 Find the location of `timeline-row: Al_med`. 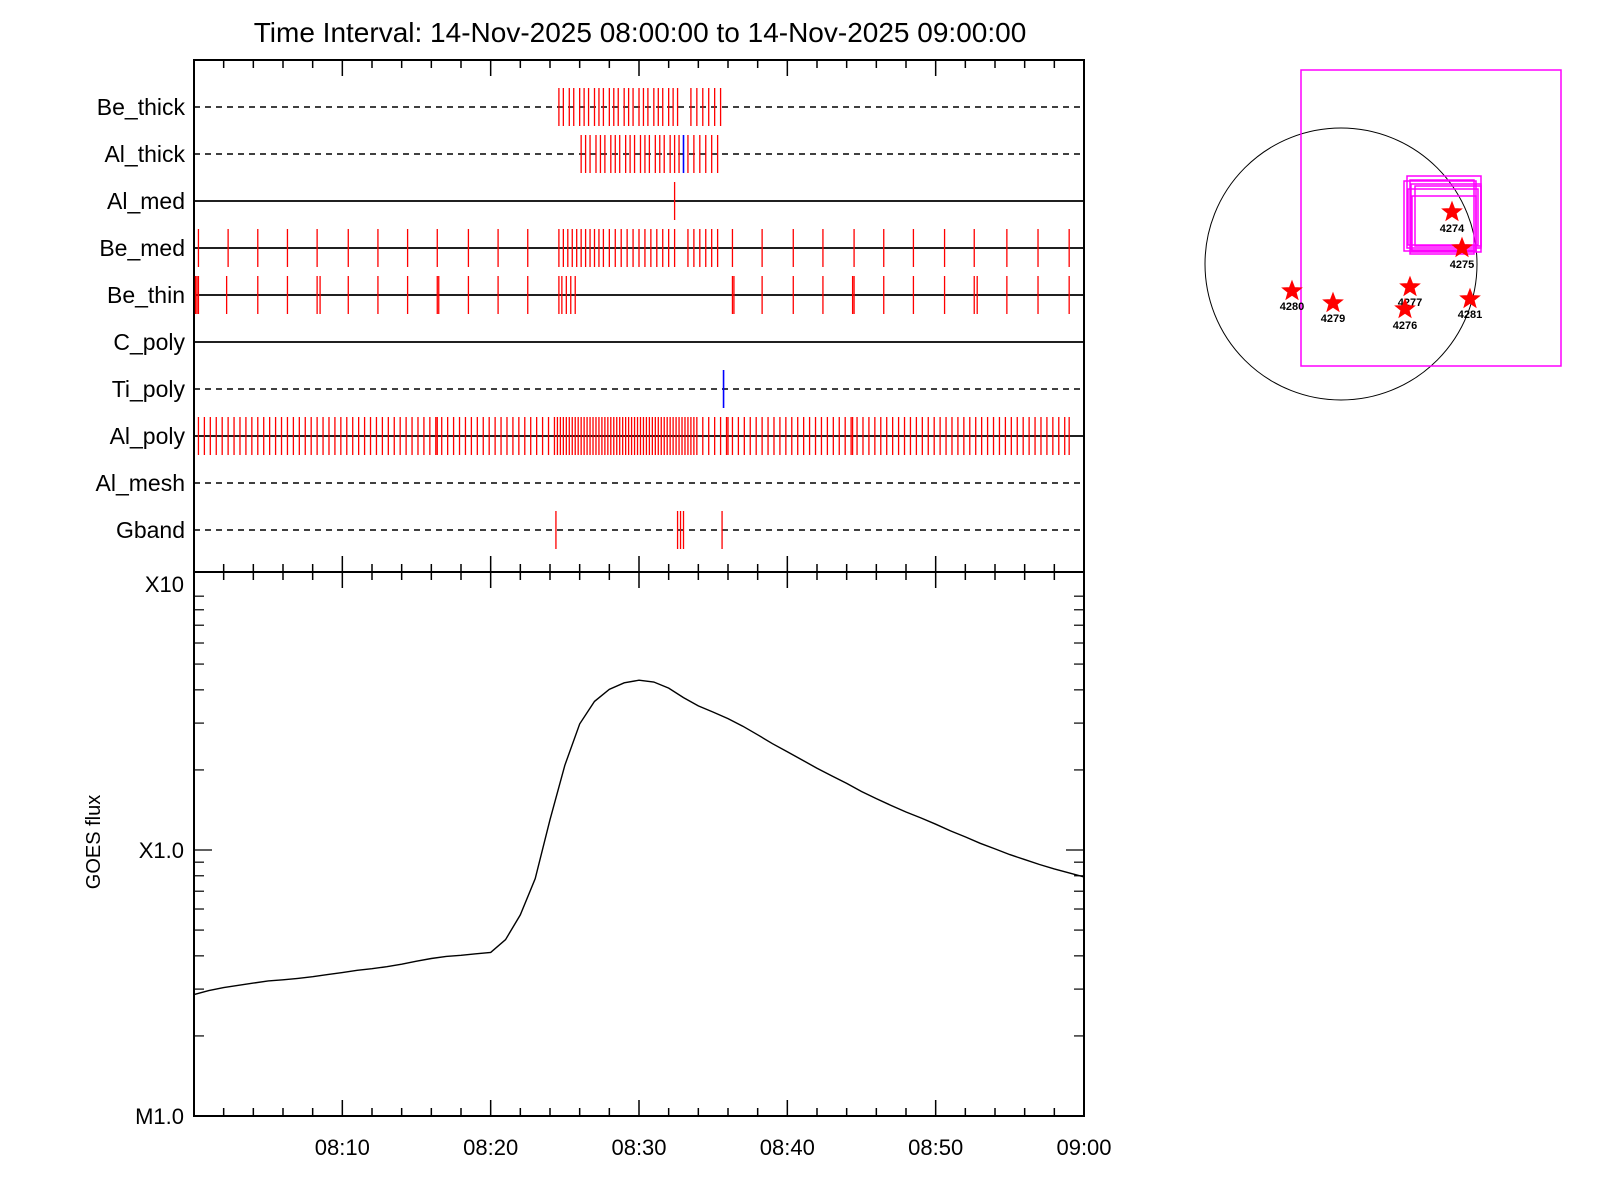

timeline-row: Al_med is located at coordinates (595, 201).